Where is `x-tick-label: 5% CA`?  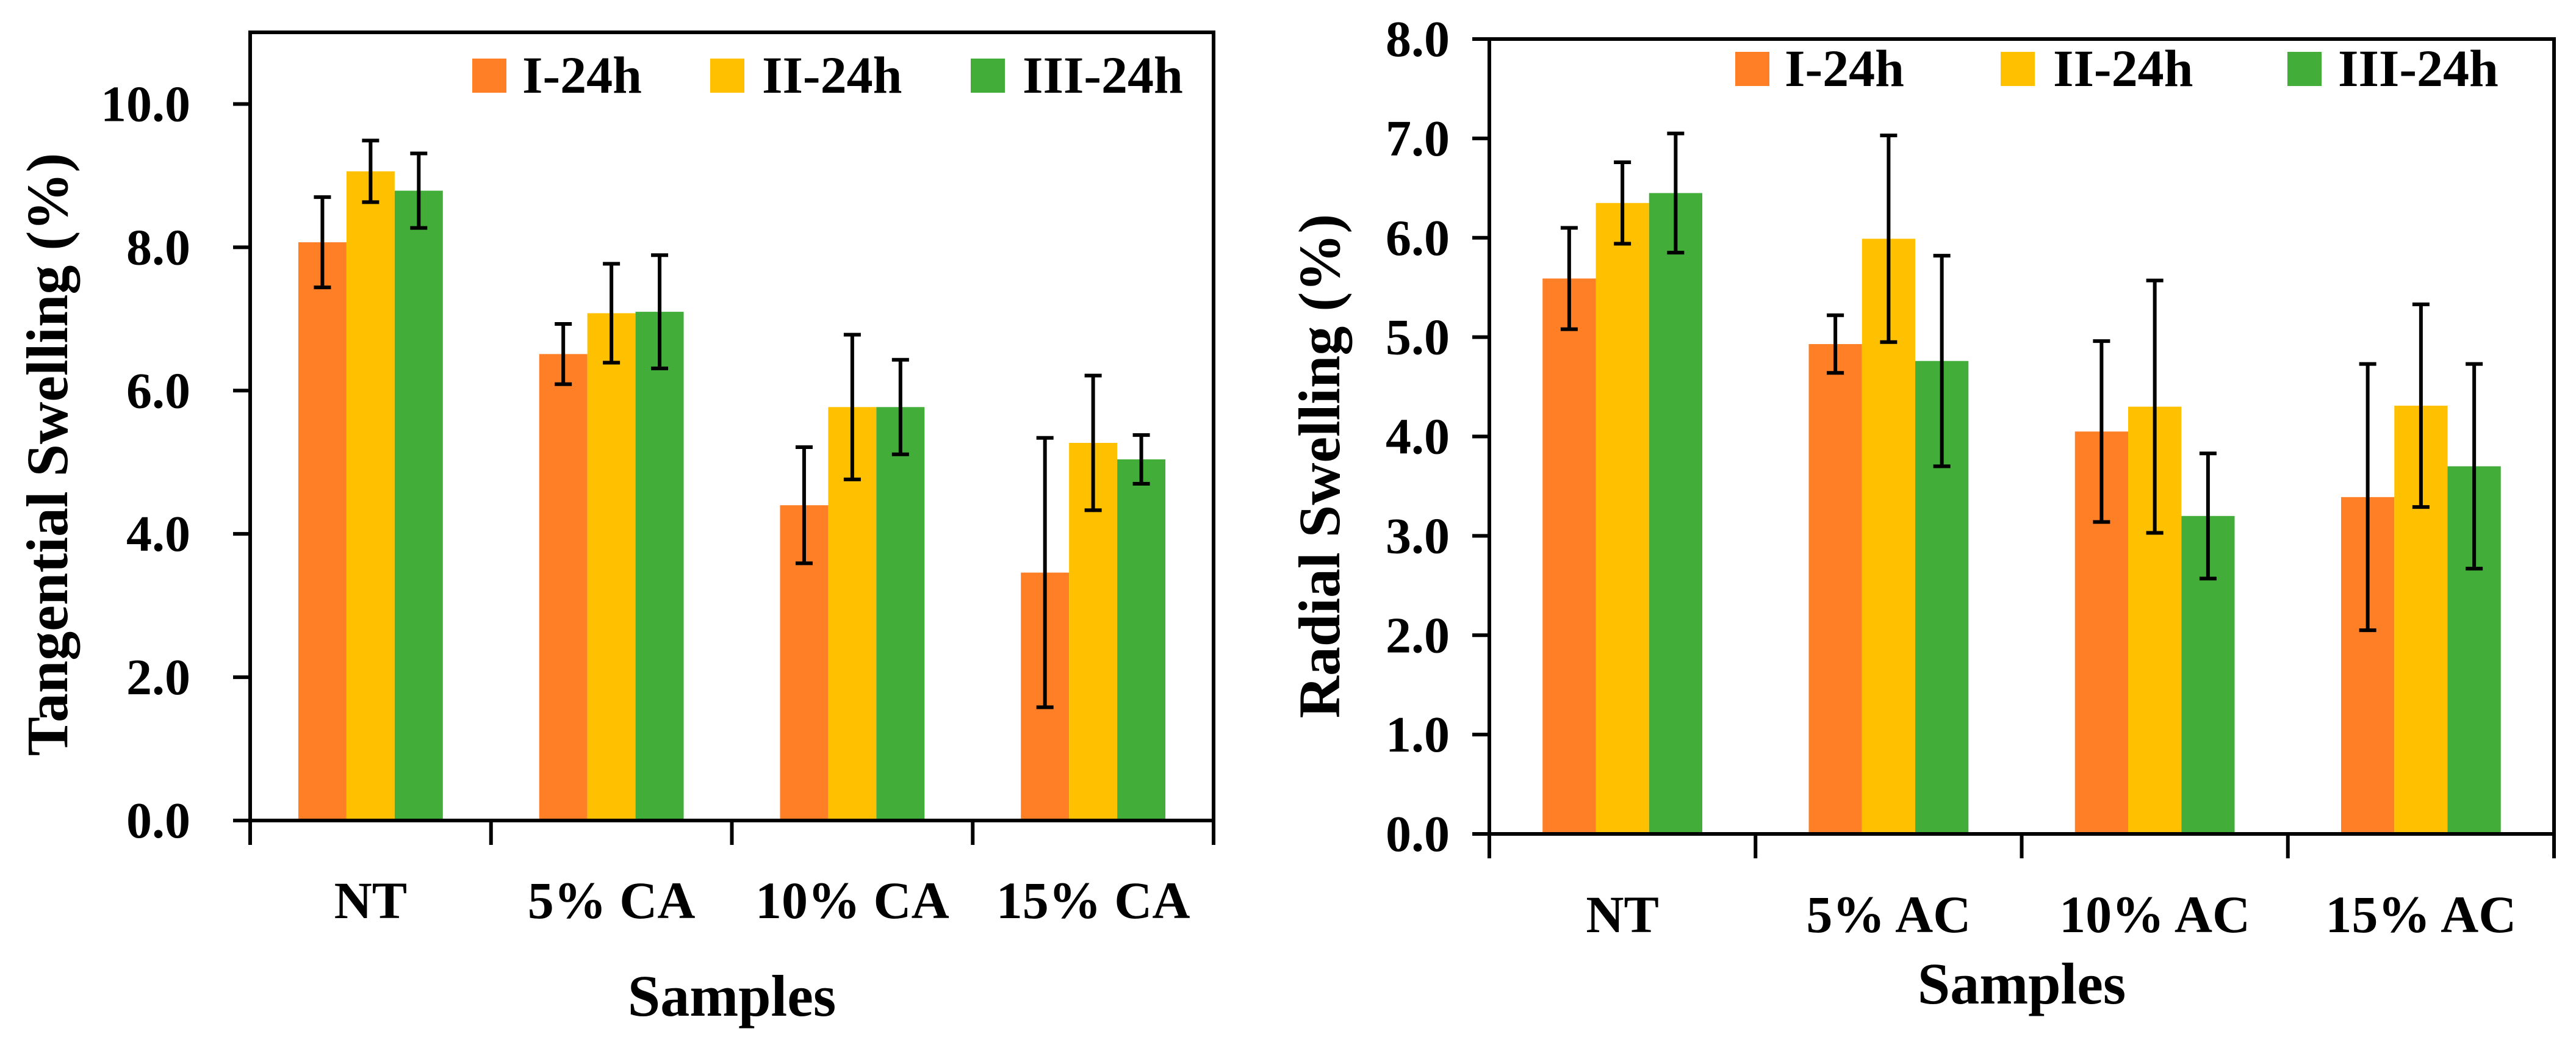
x-tick-label: 5% CA is located at coordinates (612, 900).